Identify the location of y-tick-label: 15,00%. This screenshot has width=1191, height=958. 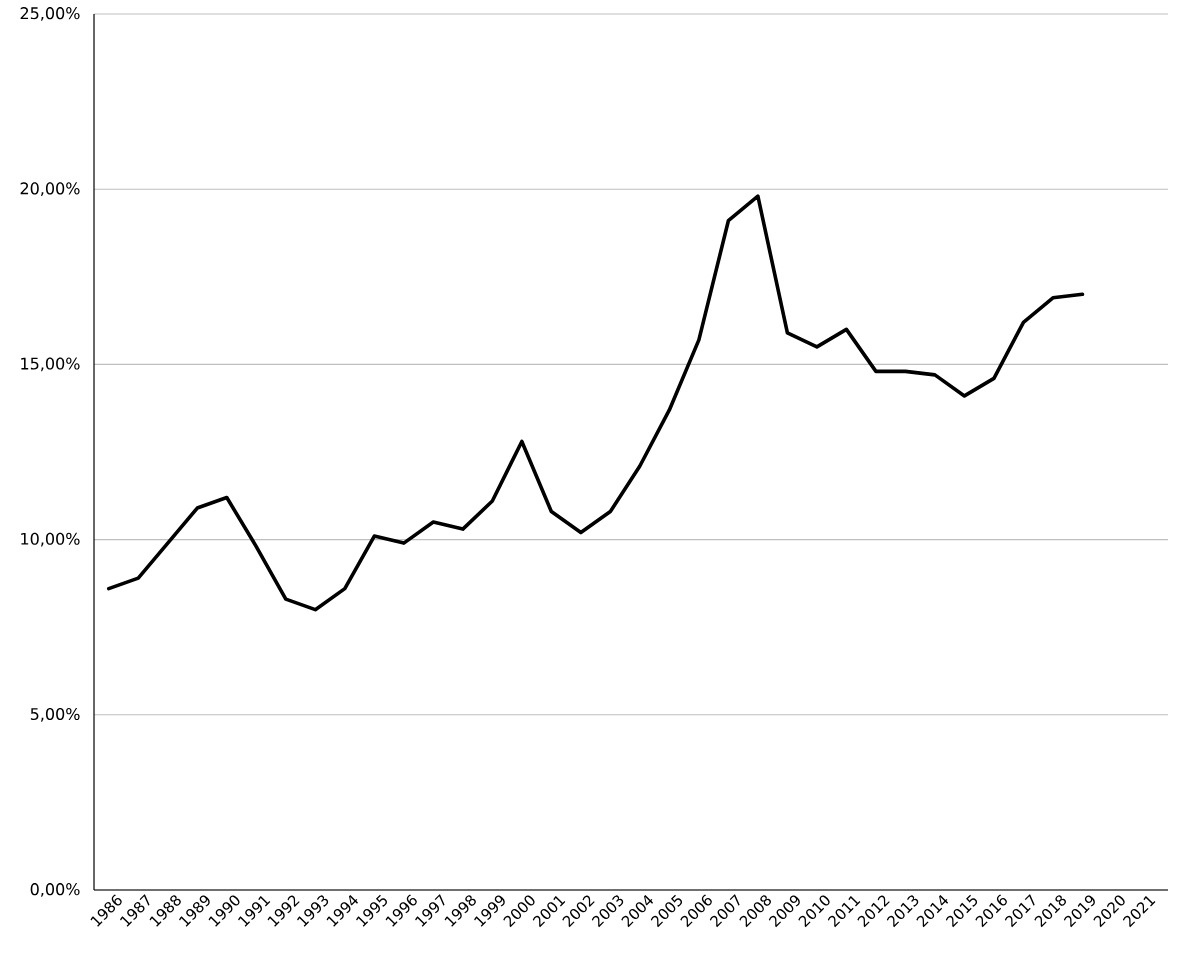
(50, 364).